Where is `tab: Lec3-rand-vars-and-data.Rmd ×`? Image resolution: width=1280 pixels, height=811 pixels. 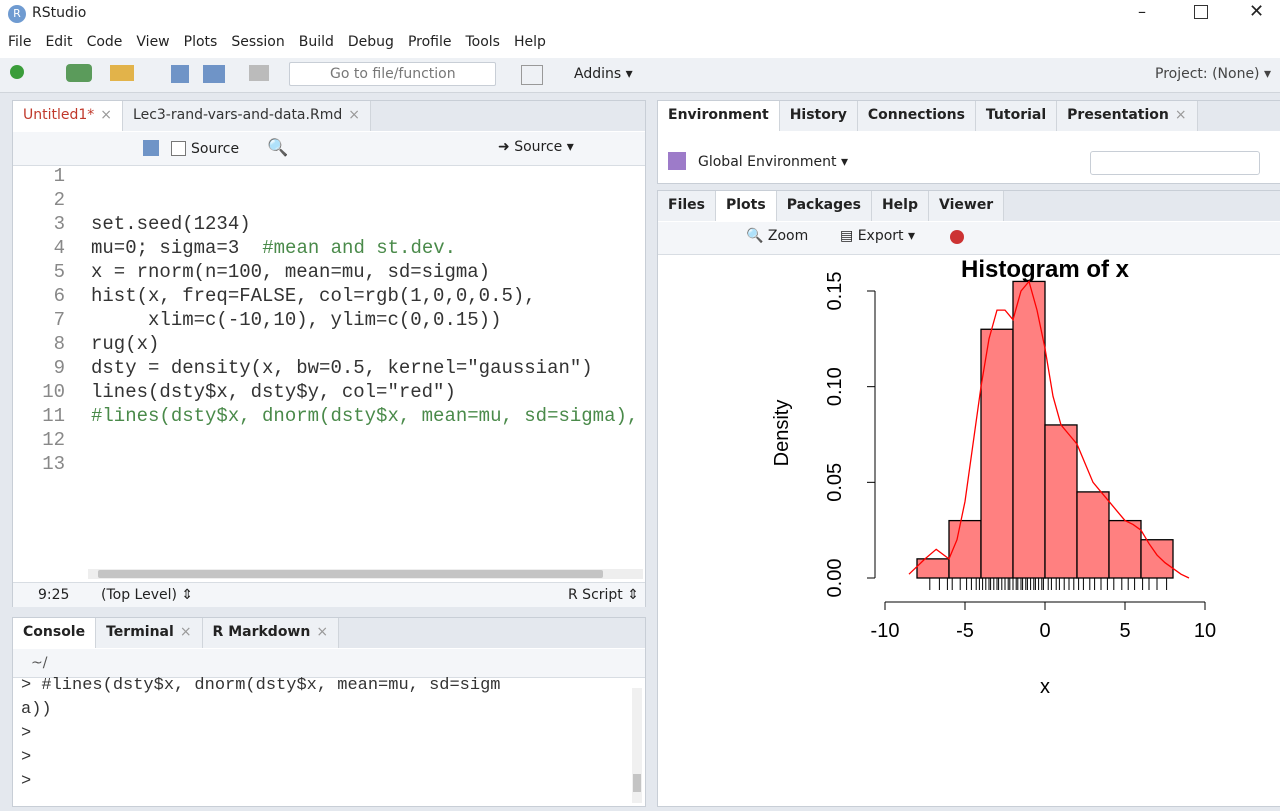 tab: Lec3-rand-vars-and-data.Rmd × is located at coordinates (247, 116).